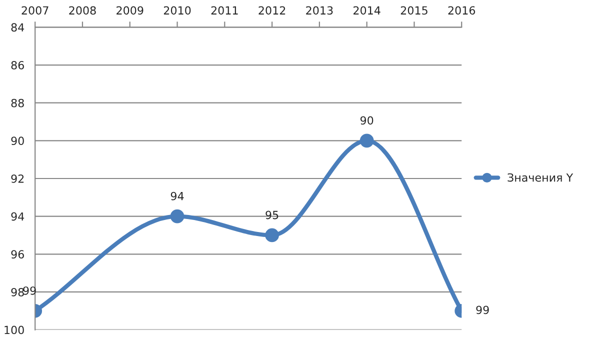 The image size is (605, 340). I want to click on x-tick-label: 2009, so click(130, 10).